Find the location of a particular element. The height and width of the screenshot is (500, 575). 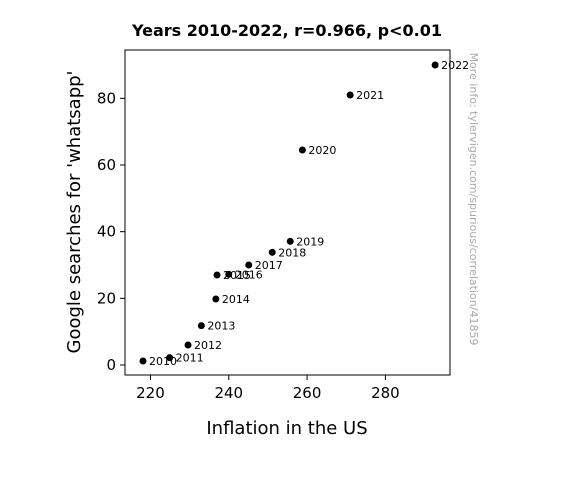

y-tick-label: 60 is located at coordinates (106, 165).